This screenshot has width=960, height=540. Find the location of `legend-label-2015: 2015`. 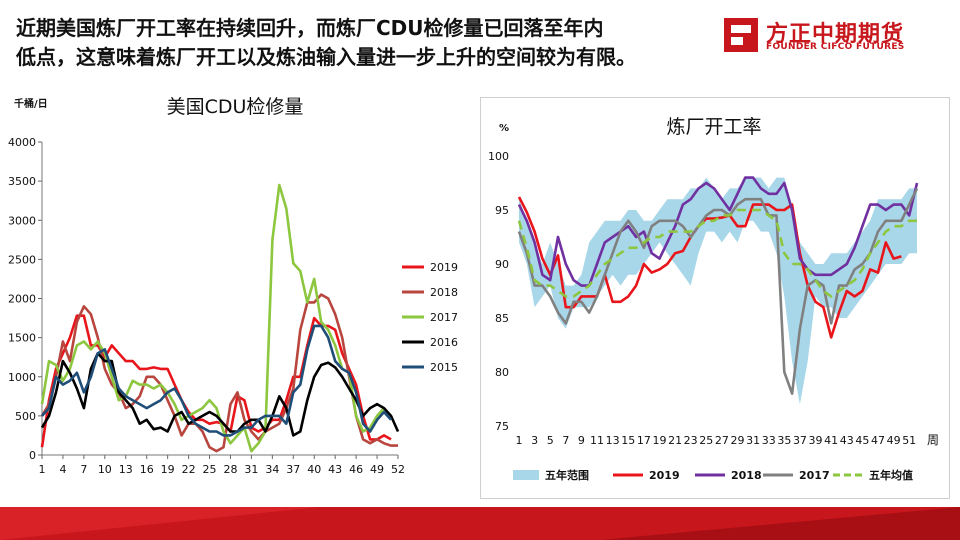

legend-label-2015: 2015 is located at coordinates (444, 367).